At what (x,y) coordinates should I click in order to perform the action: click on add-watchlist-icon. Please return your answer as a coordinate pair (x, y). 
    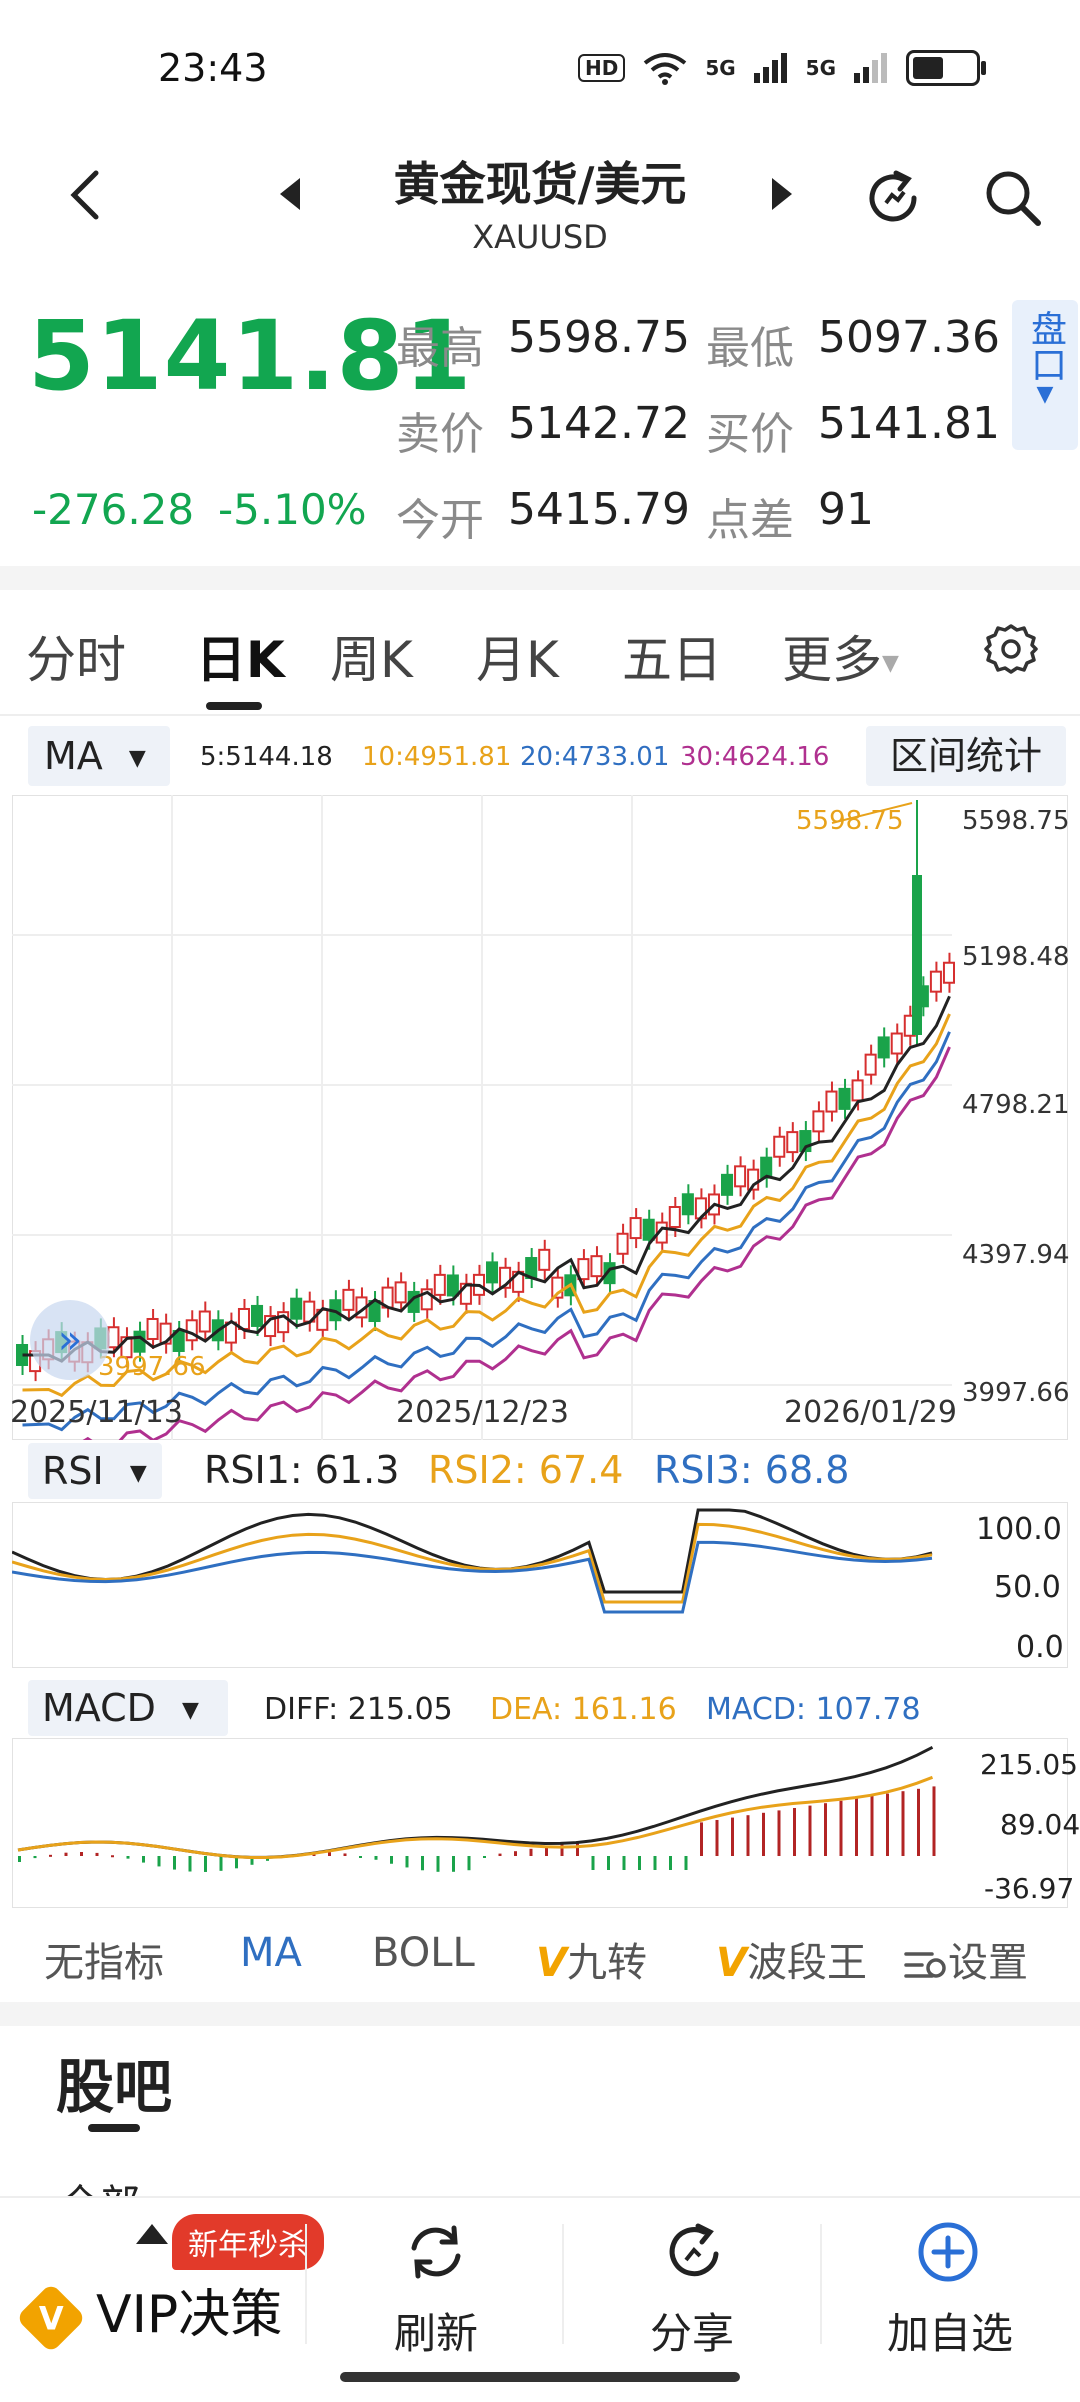
    Looking at the image, I should click on (948, 2252).